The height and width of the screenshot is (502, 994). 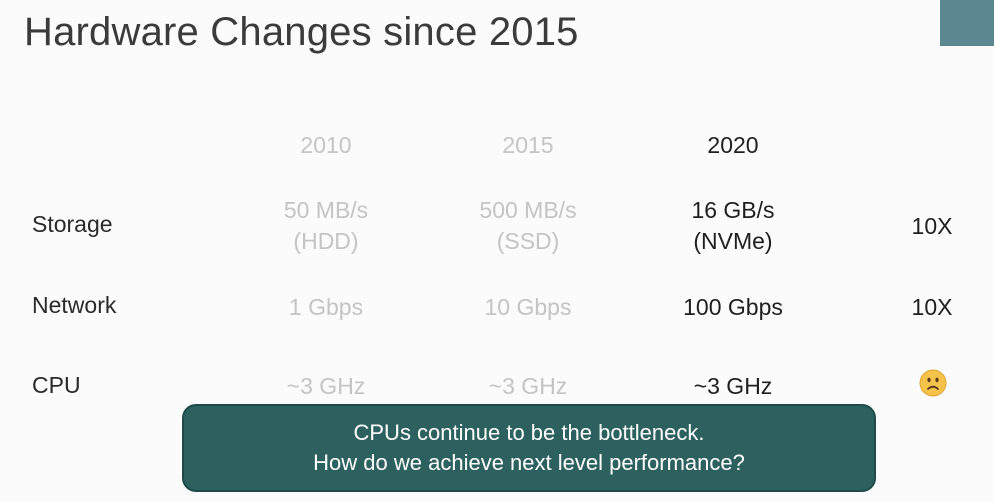 What do you see at coordinates (733, 210) in the screenshot?
I see `storage-2020-value: 16 GB/s` at bounding box center [733, 210].